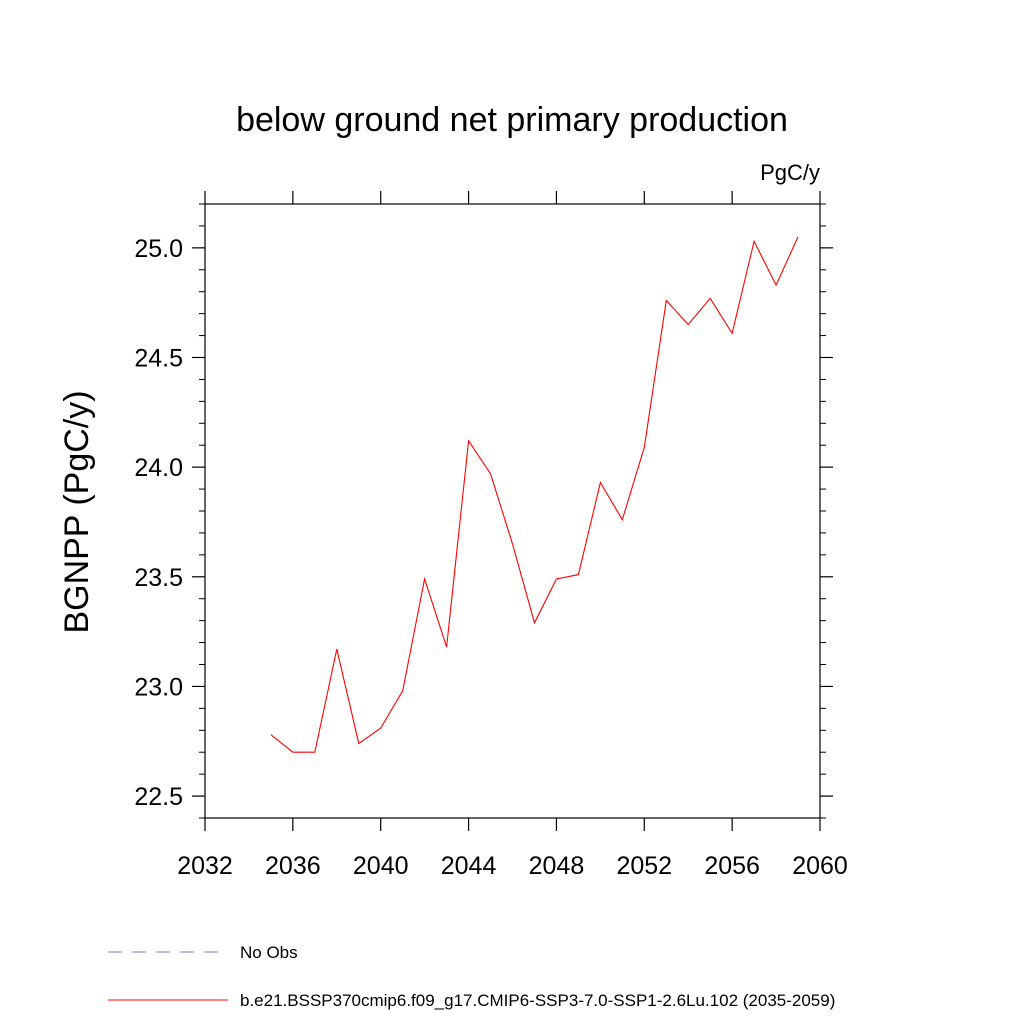 This screenshot has height=1024, width=1024. Describe the element at coordinates (381, 866) in the screenshot. I see `x-tick-label: 2040` at that location.